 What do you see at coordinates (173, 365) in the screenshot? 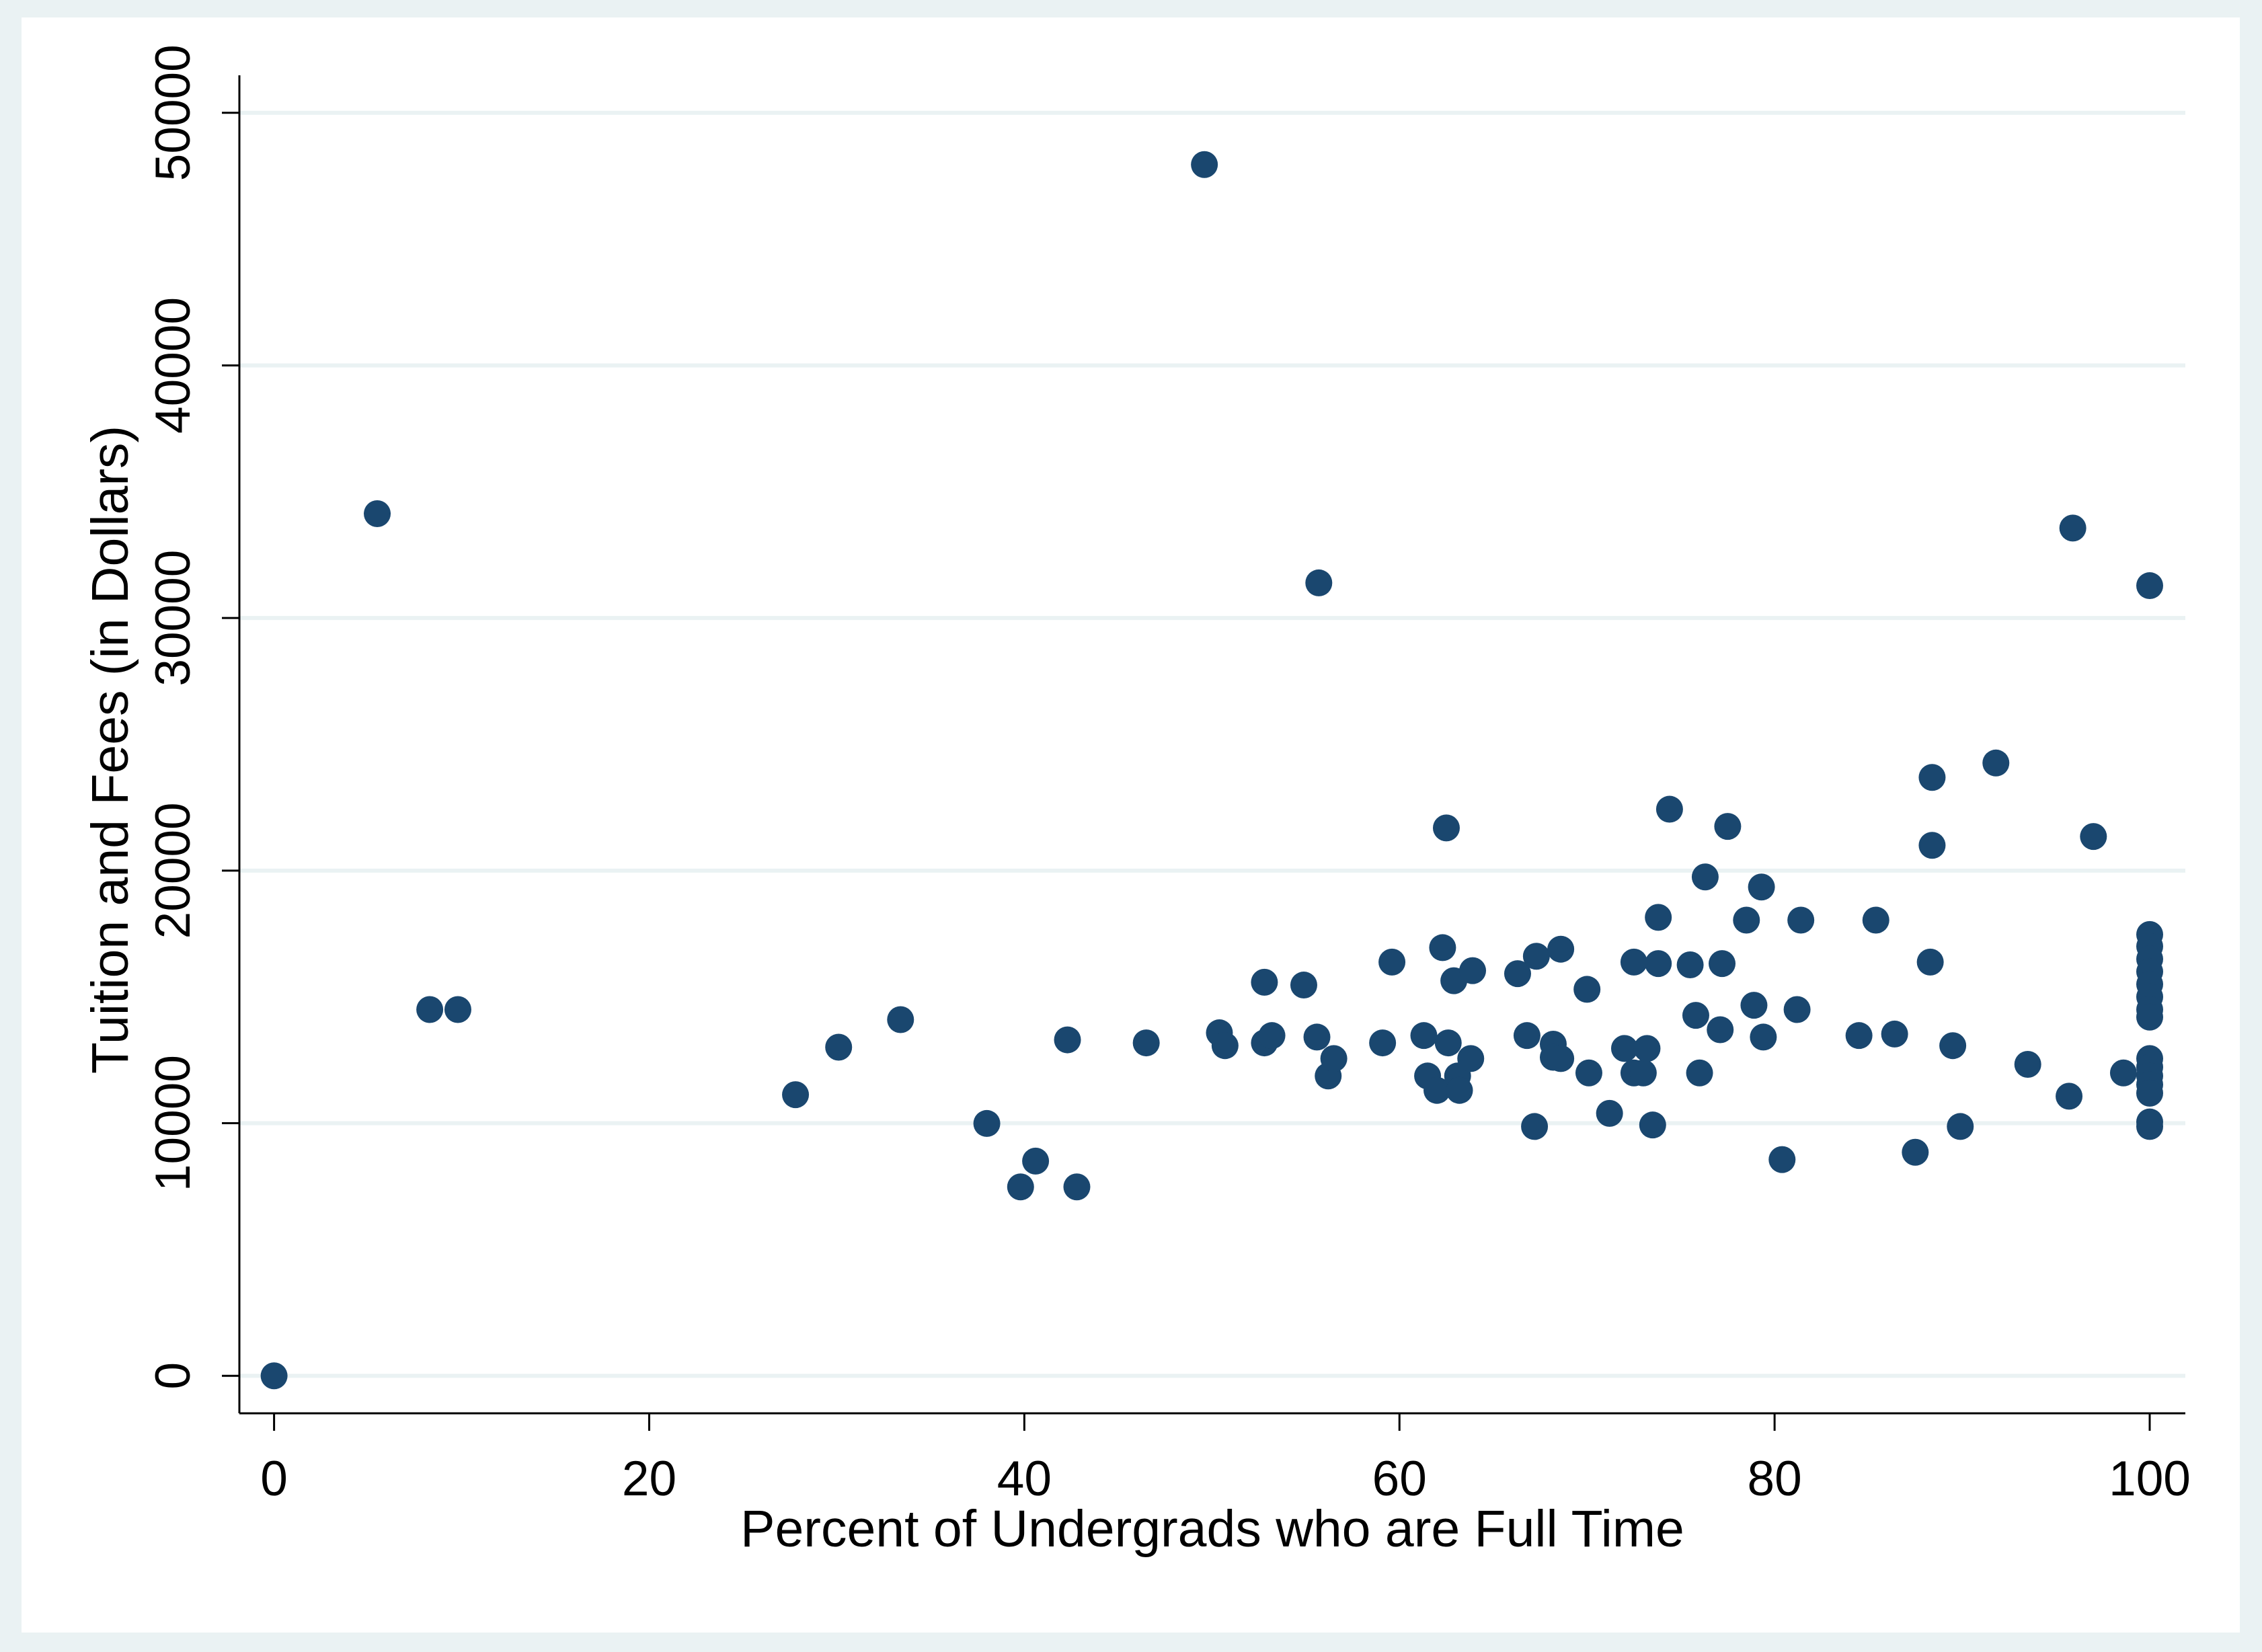
I see `y-tick-label: 40000` at bounding box center [173, 365].